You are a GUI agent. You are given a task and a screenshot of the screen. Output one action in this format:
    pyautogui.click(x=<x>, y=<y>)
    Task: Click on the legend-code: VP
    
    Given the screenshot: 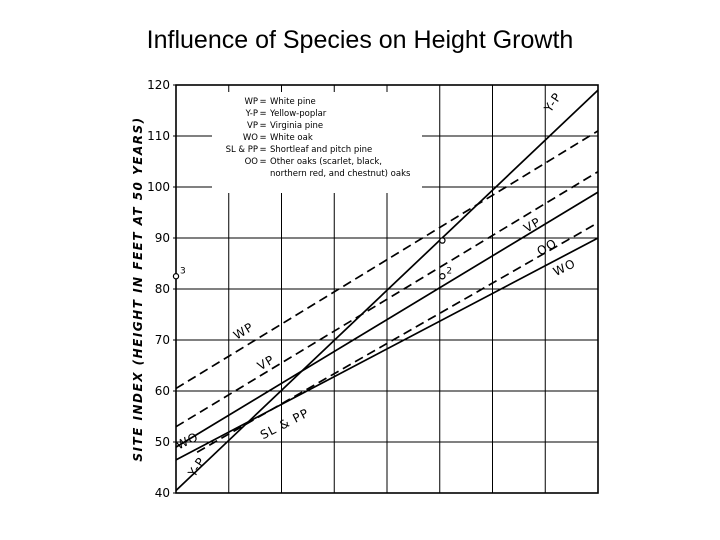 What is the action you would take?
    pyautogui.click(x=252, y=126)
    